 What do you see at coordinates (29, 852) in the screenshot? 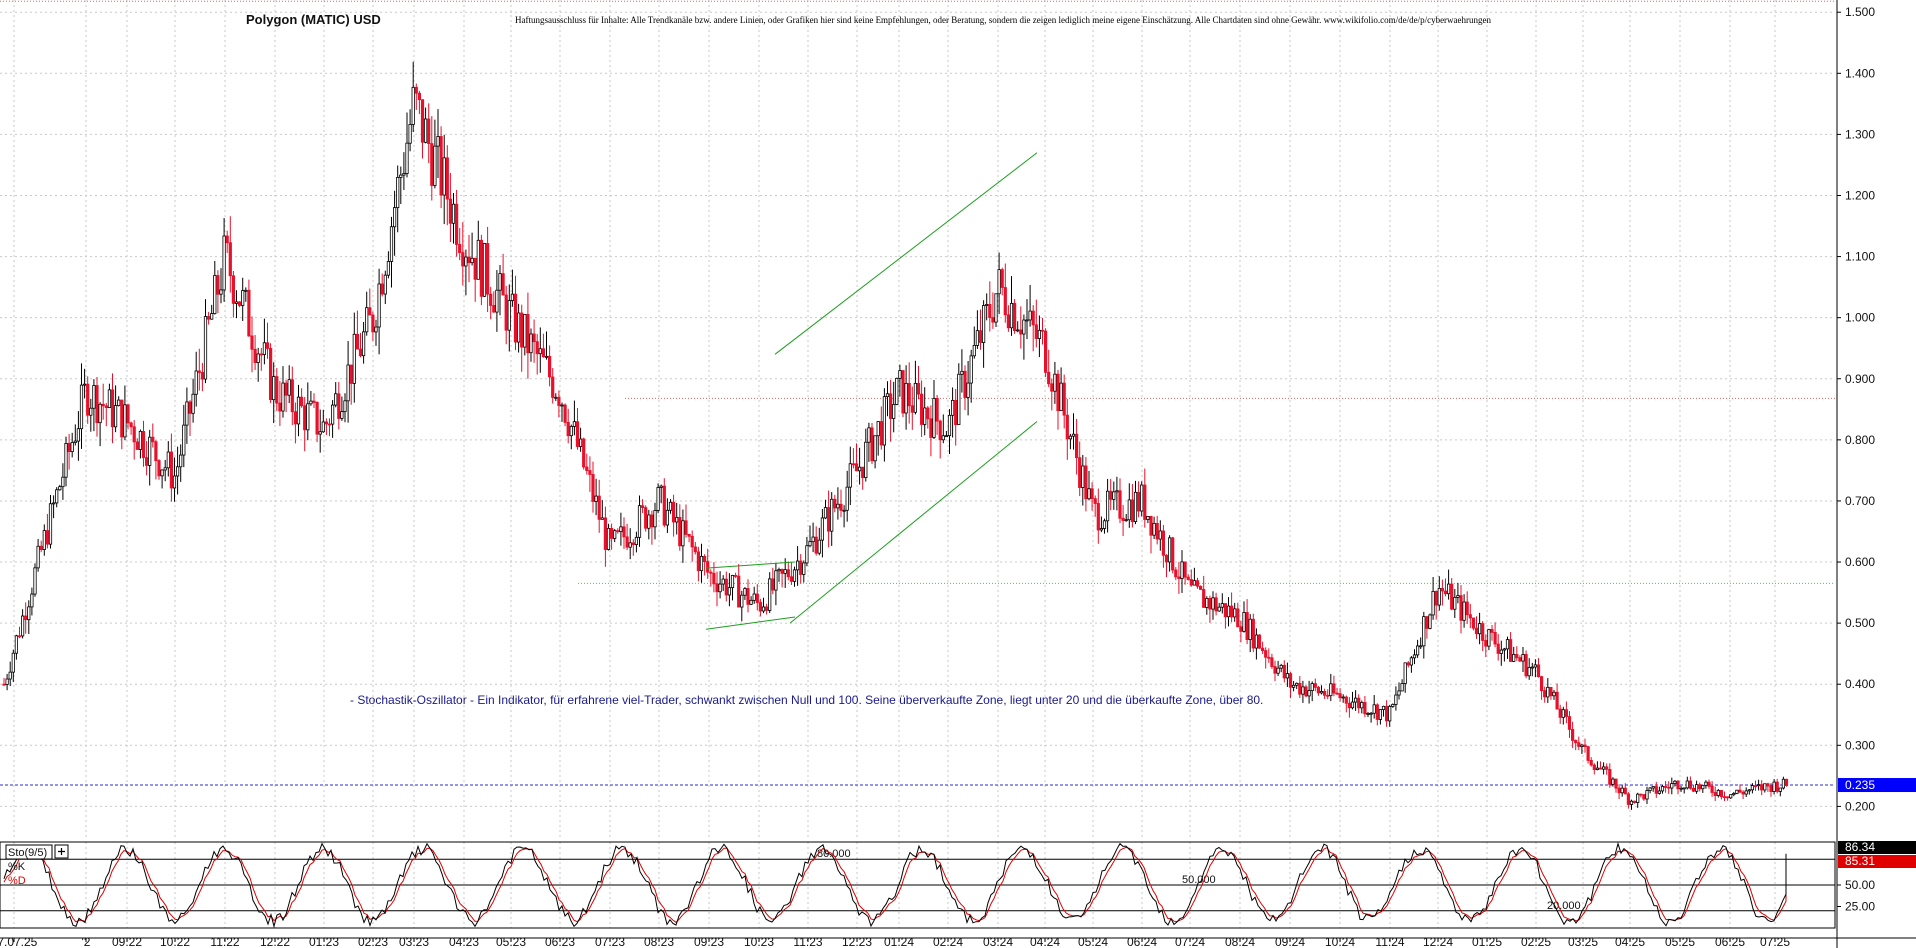
I see `sto-label-box` at bounding box center [29, 852].